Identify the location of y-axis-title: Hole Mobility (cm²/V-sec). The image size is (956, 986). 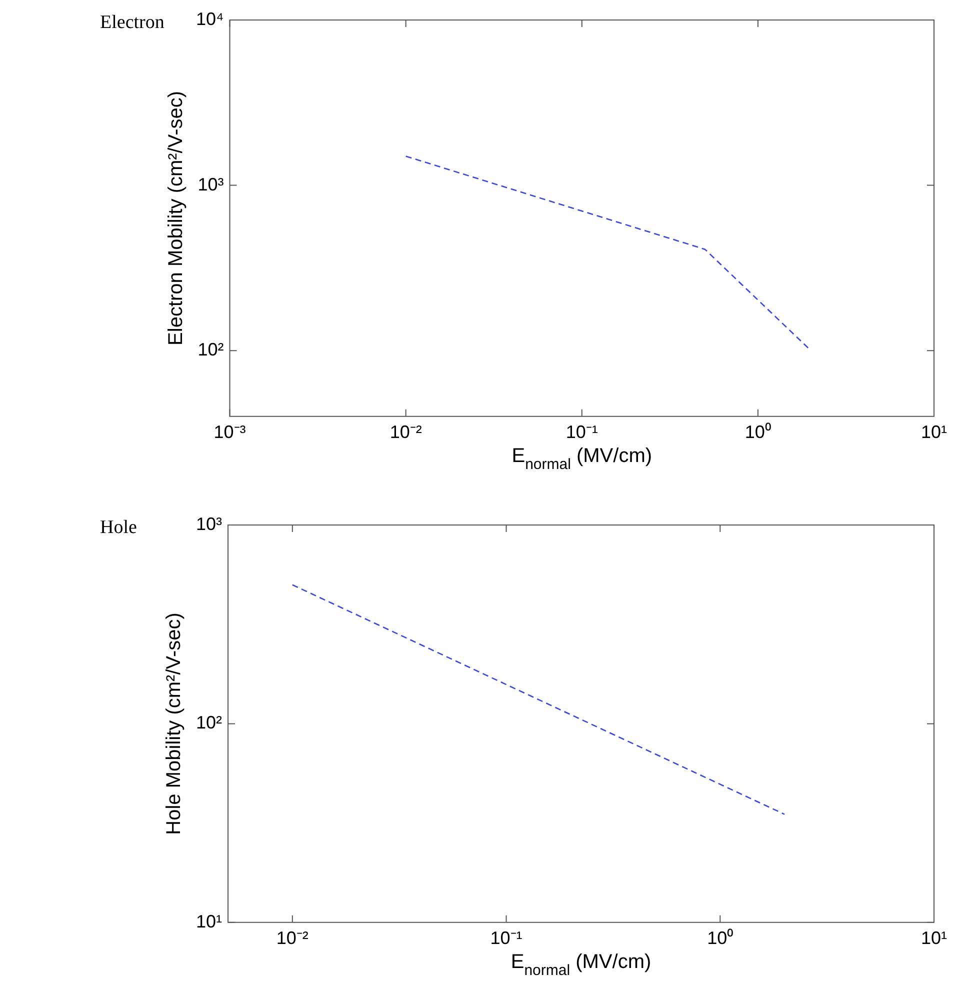
(174, 723).